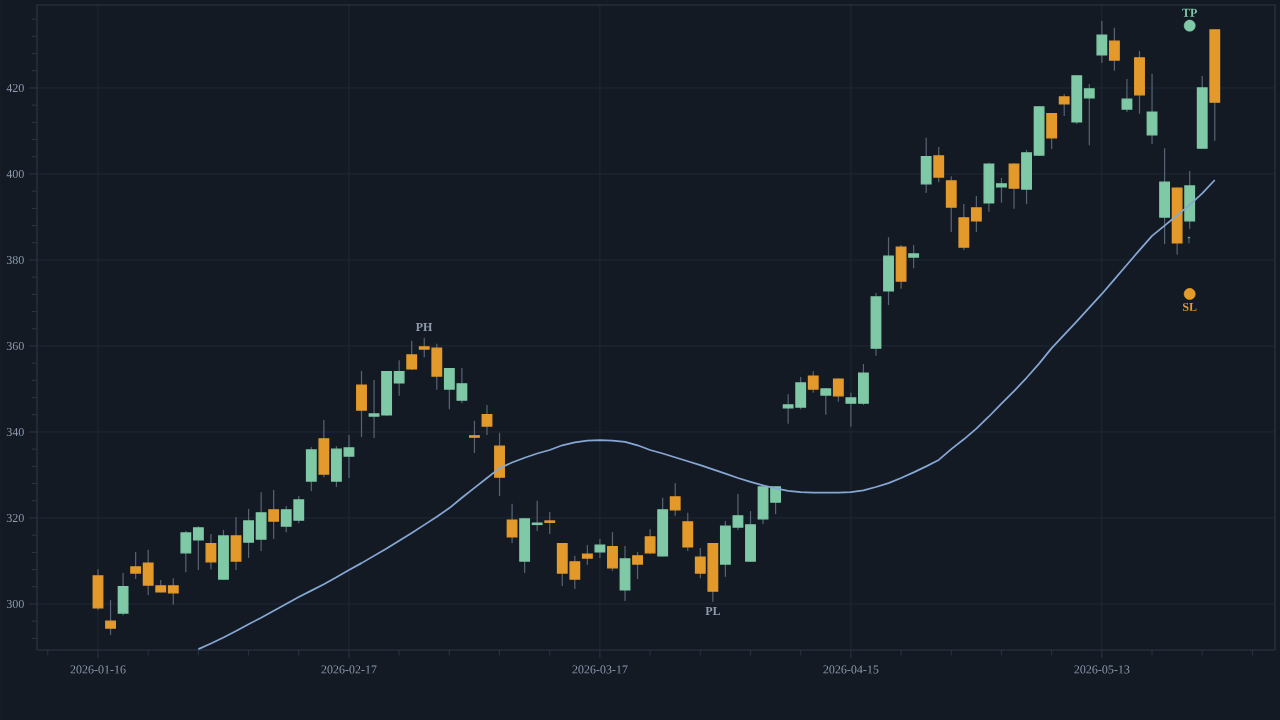 This screenshot has width=1280, height=720. What do you see at coordinates (600, 669) in the screenshot?
I see `x-tick-label: 2026-03-17` at bounding box center [600, 669].